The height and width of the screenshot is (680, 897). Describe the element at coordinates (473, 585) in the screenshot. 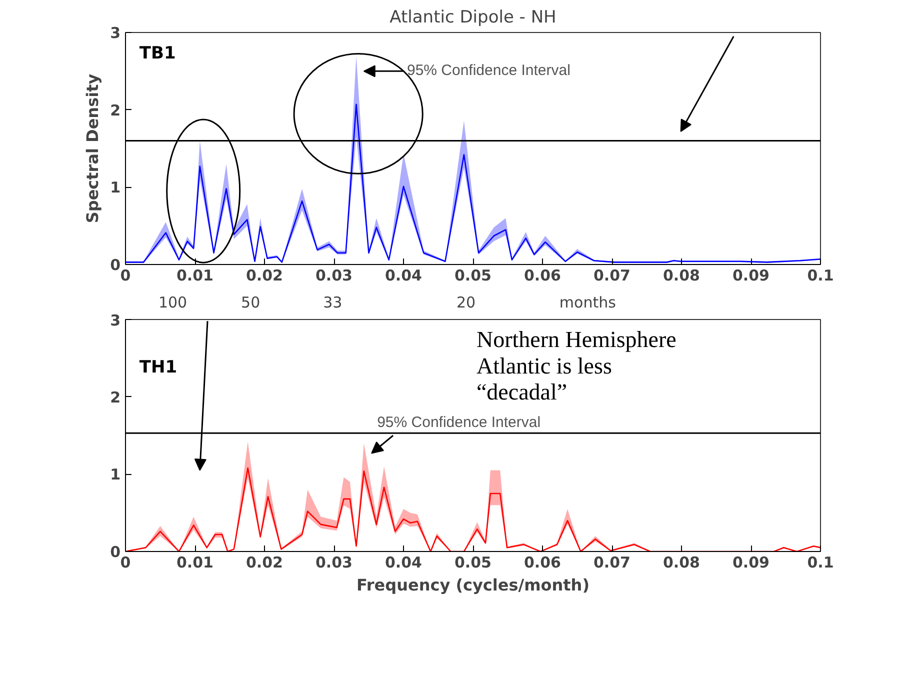

I see `x-axis-title: Frequency (cycles/month)` at that location.